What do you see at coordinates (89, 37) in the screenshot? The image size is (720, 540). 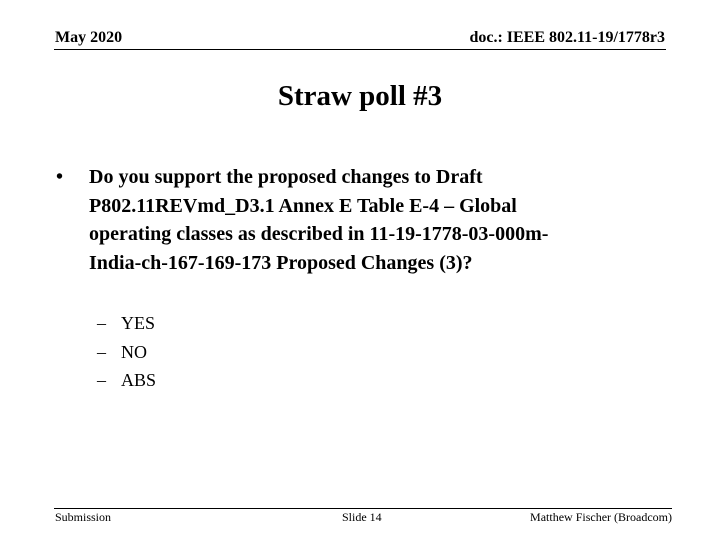 I see `header-date: May 2020` at bounding box center [89, 37].